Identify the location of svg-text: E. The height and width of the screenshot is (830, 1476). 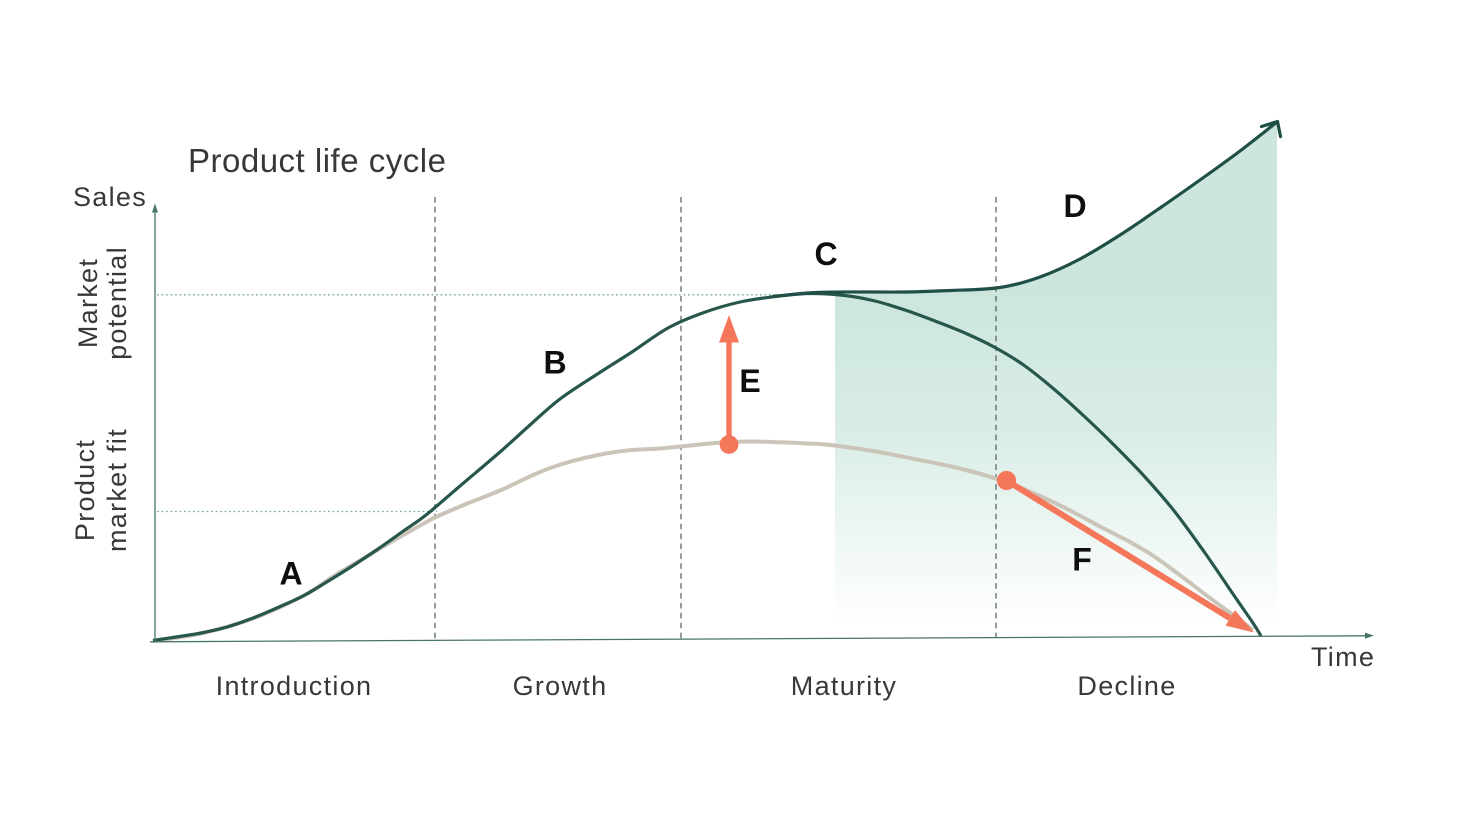
(749, 381).